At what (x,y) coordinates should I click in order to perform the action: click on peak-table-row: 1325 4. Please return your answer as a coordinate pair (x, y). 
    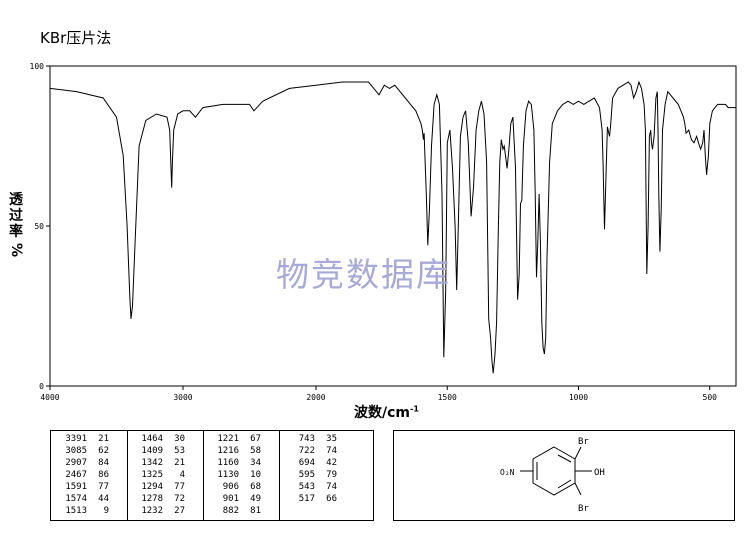
    Looking at the image, I should click on (159, 475).